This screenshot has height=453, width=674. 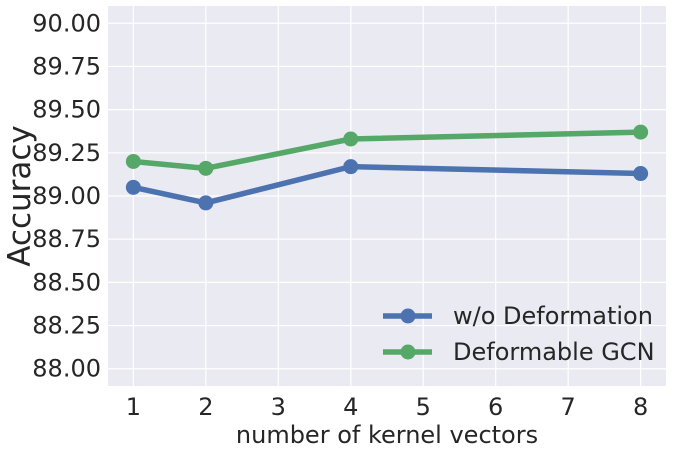 I want to click on y-tick-label: 89.00, so click(x=66, y=196).